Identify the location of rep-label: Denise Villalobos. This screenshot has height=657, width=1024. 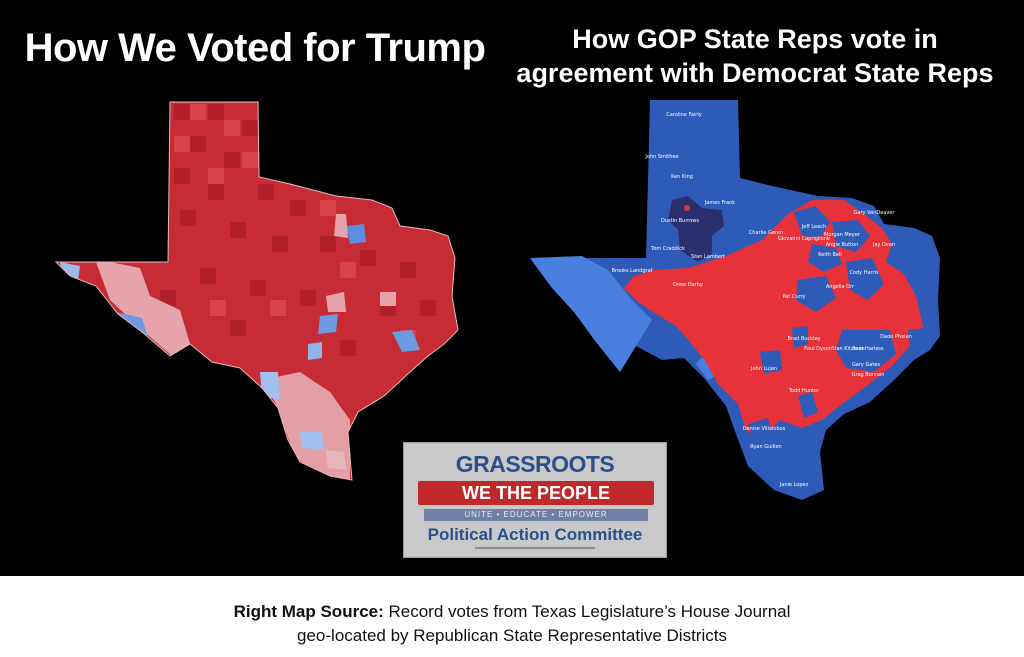
(764, 429).